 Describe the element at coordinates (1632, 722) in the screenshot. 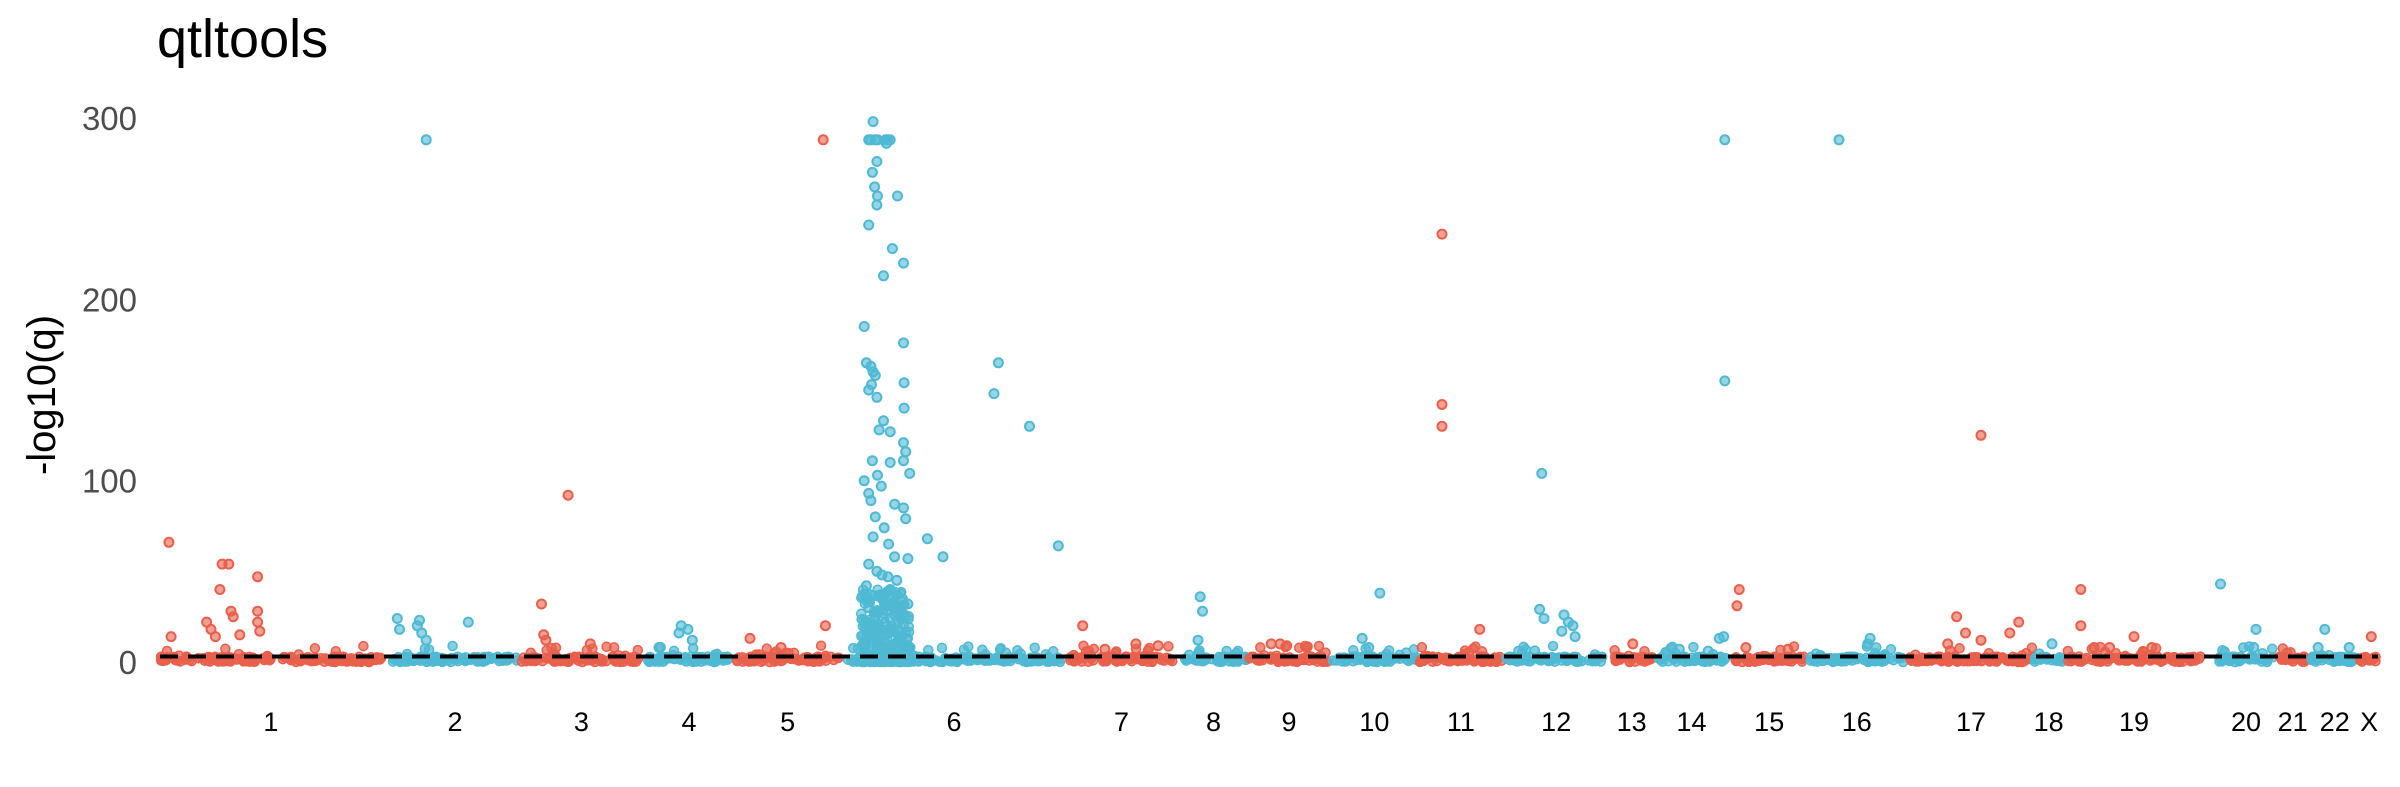

I see `chromosome-label: 13` at that location.